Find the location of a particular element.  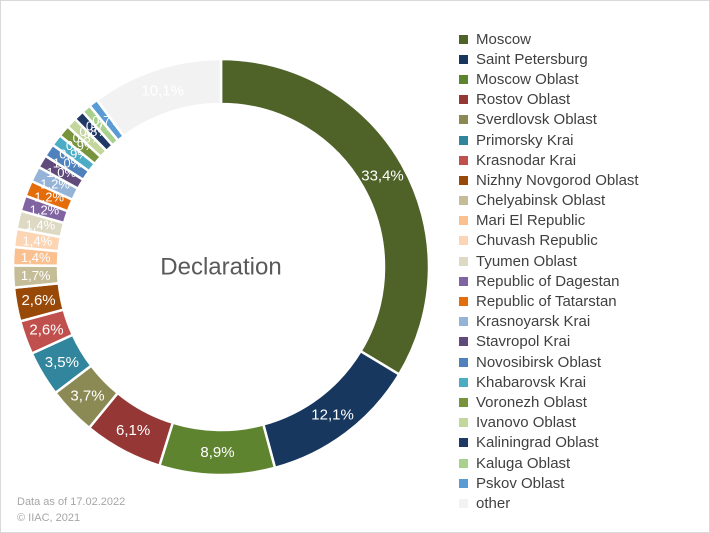

data-label-primorsky-krai: 3,5% is located at coordinates (62, 362).